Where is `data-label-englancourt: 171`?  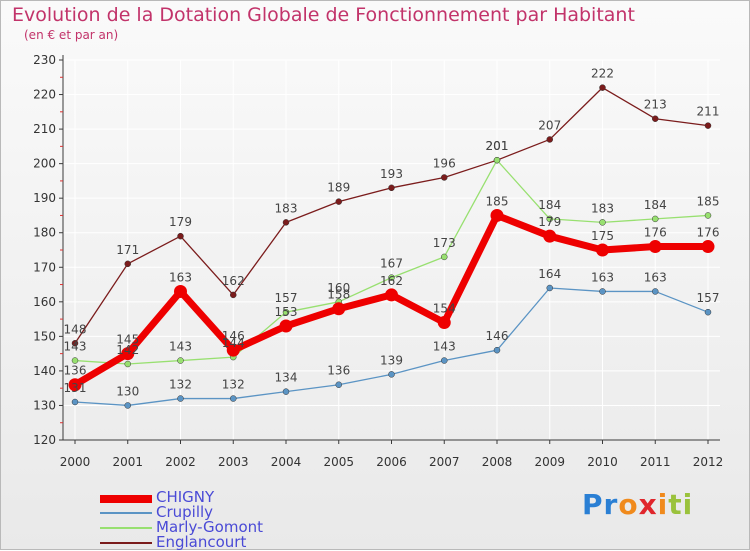
data-label-englancourt: 171 is located at coordinates (127, 250).